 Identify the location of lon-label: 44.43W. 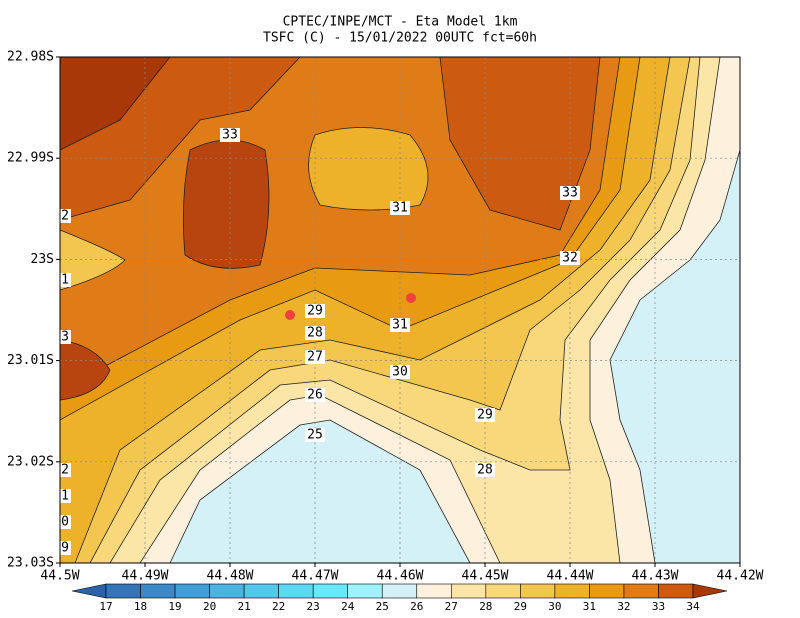
(655, 576).